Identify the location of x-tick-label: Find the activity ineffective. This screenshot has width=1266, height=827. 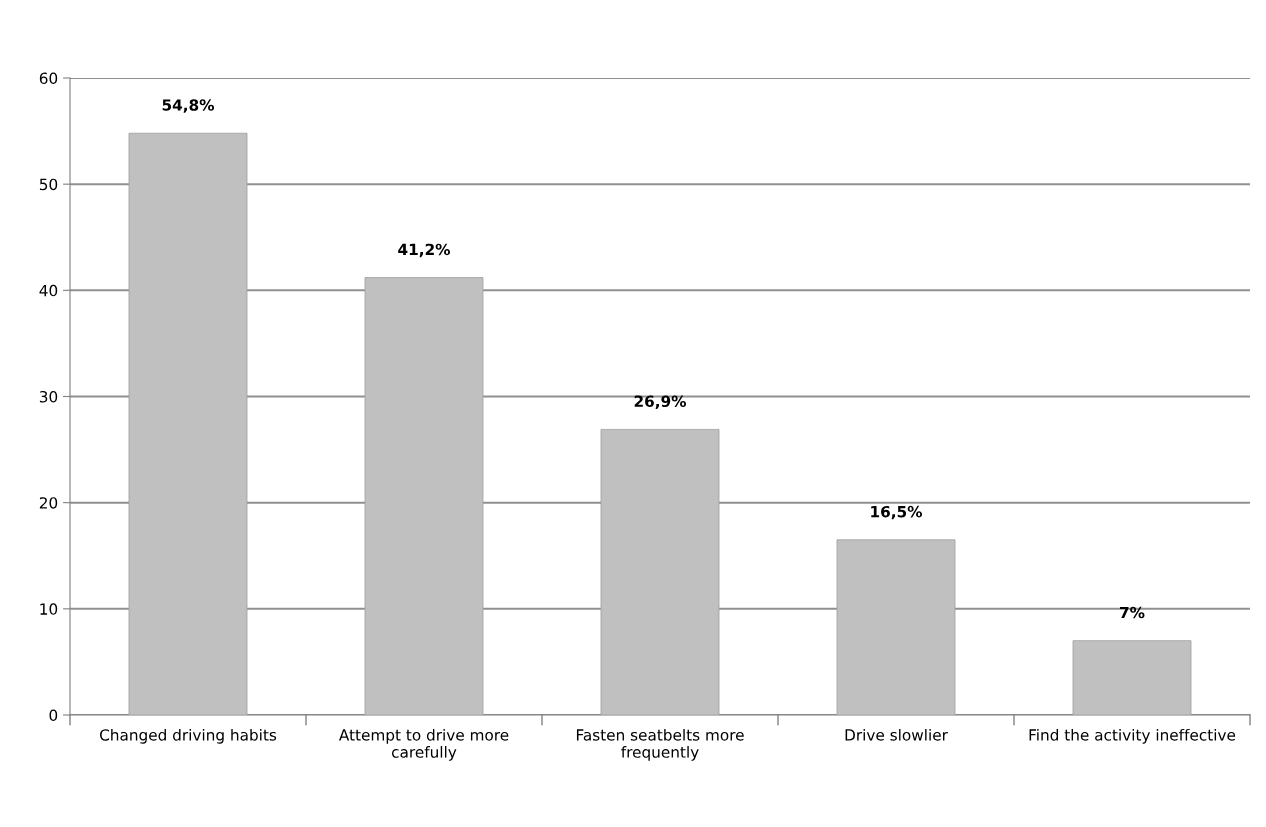
(1132, 736).